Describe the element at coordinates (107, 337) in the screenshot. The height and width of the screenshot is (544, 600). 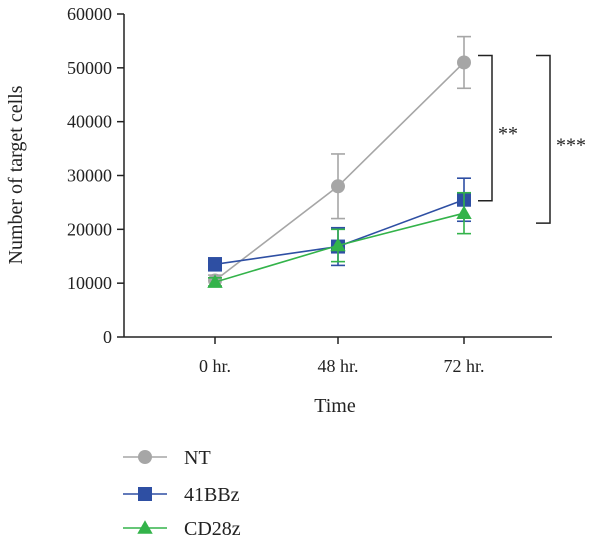
I see `y-tick-label: 0` at that location.